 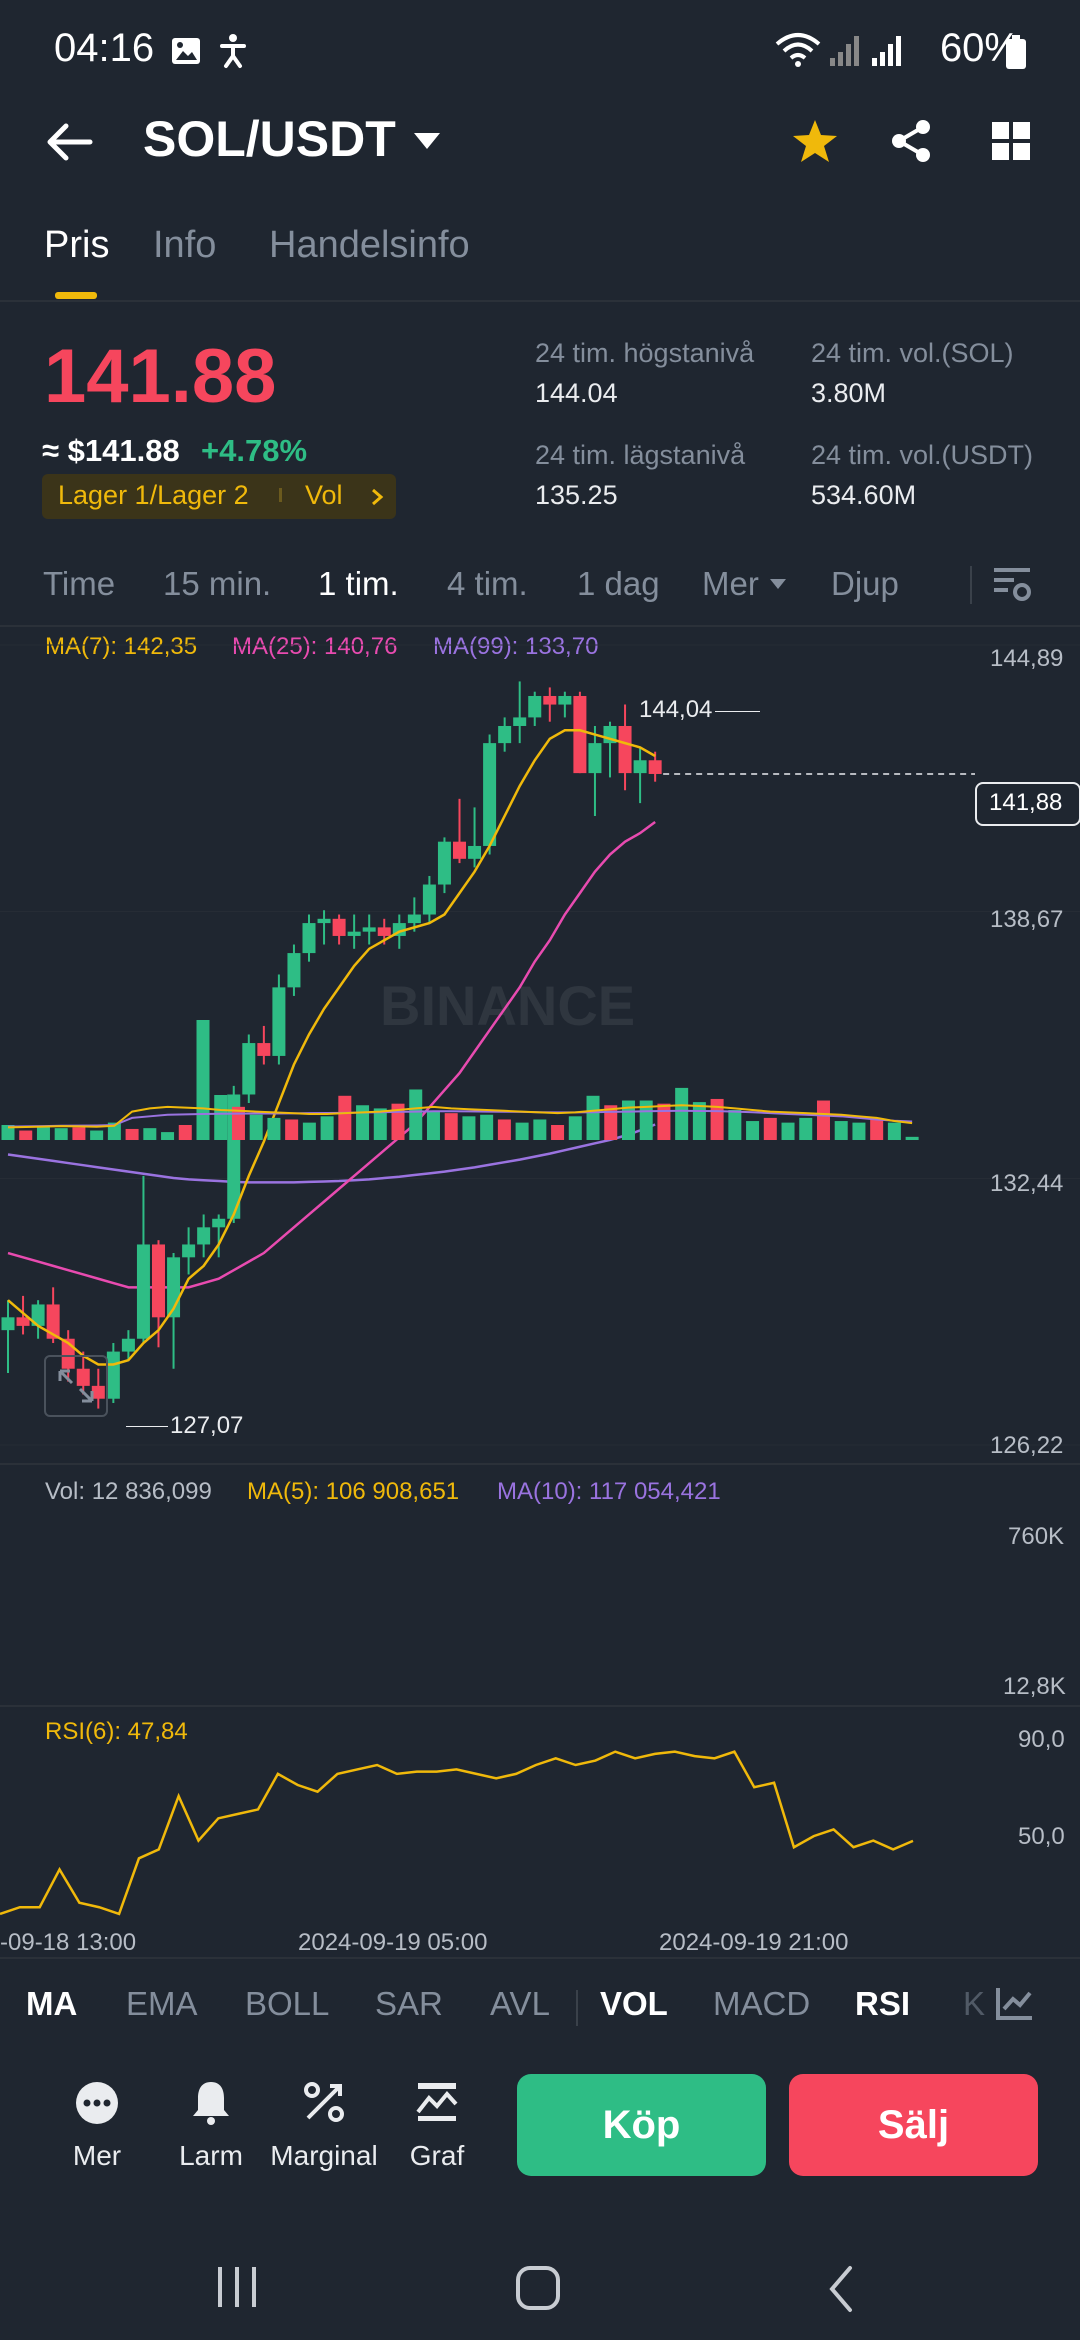 What do you see at coordinates (217, 583) in the screenshot?
I see `interval-15min: 15 min.` at bounding box center [217, 583].